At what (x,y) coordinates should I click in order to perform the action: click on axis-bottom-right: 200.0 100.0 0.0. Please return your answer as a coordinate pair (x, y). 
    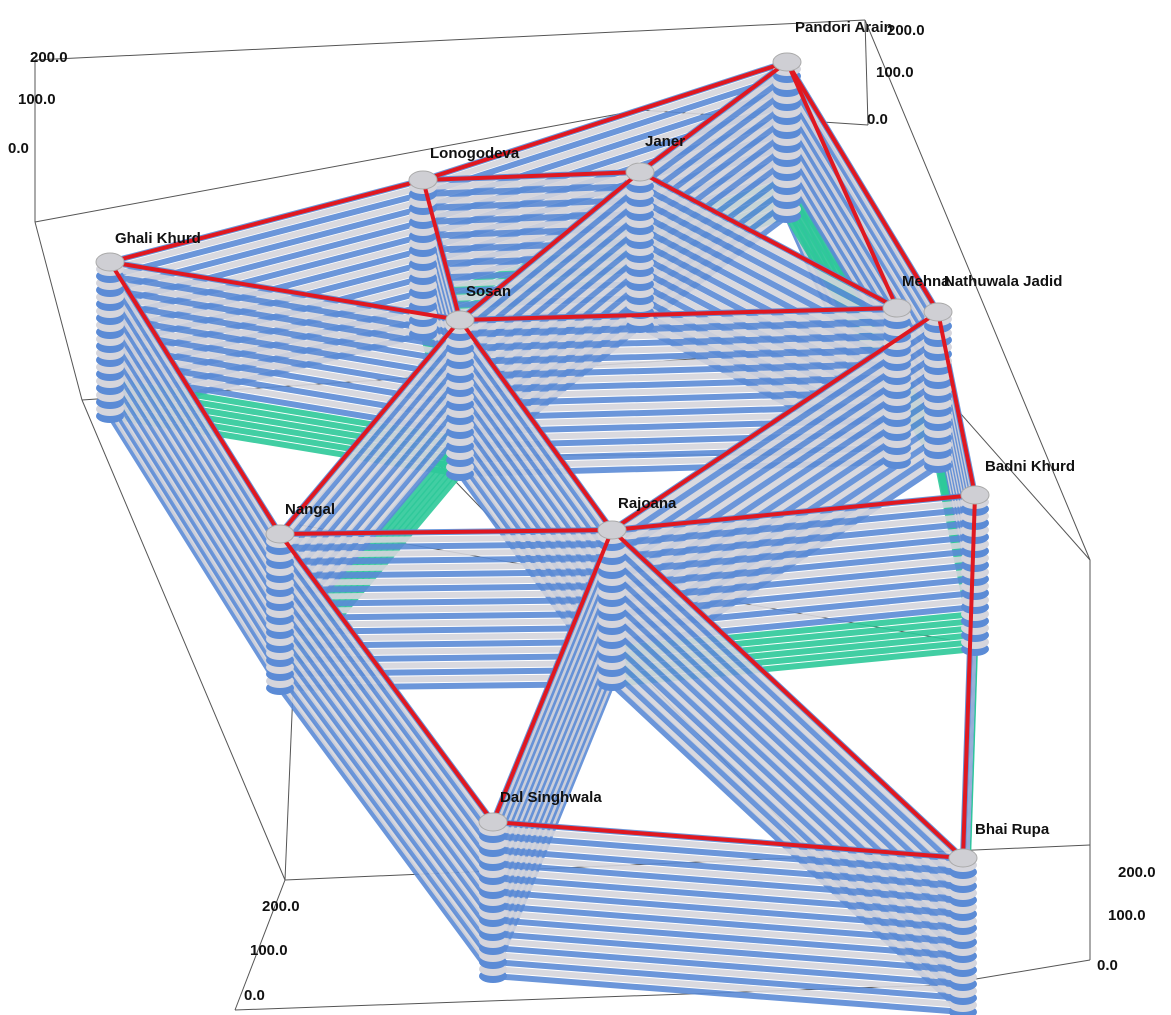
    Looking at the image, I should click on (1126, 919).